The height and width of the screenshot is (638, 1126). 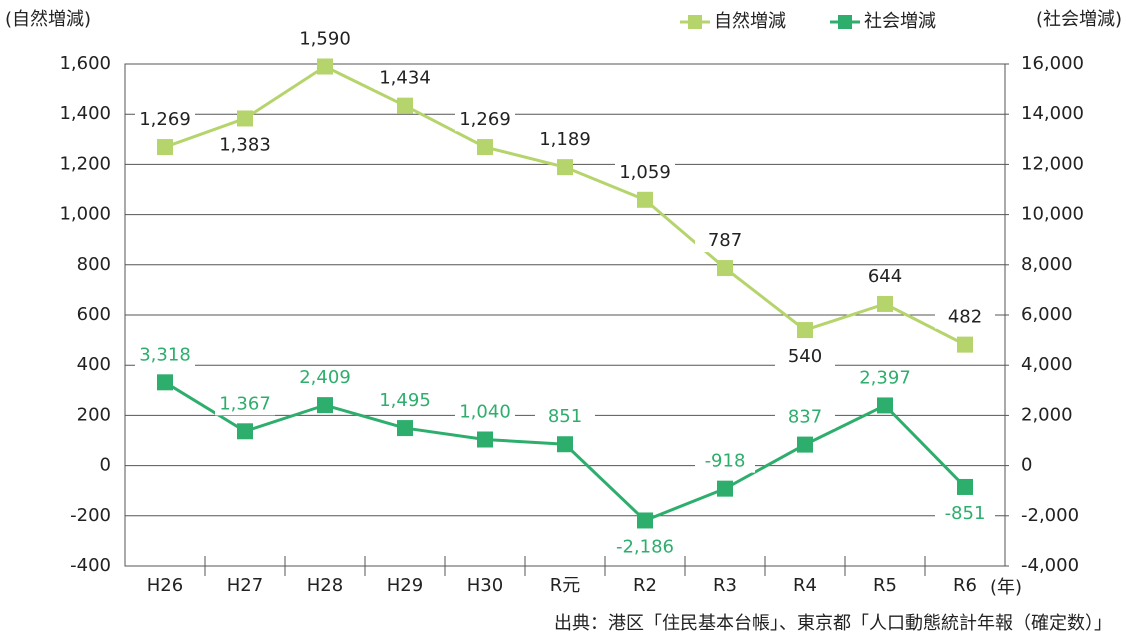 What do you see at coordinates (1052, 163) in the screenshot?
I see `y2-tick-label: 12,000` at bounding box center [1052, 163].